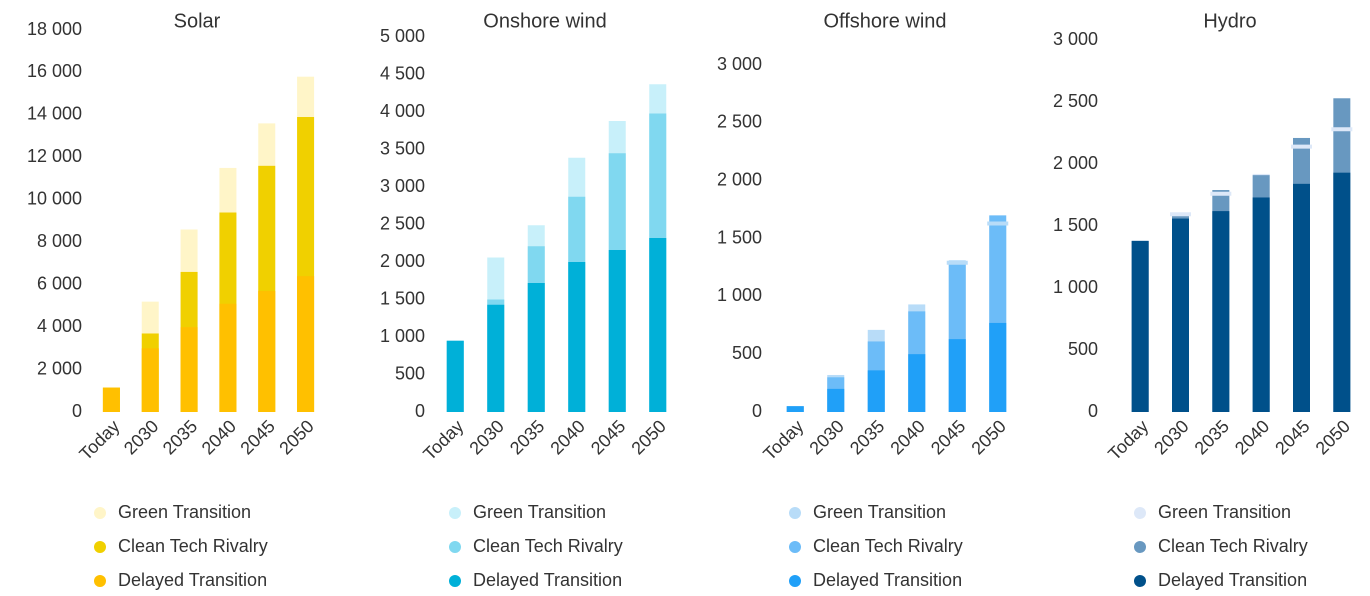  I want to click on chart-title: Offshore wind, so click(884, 21).